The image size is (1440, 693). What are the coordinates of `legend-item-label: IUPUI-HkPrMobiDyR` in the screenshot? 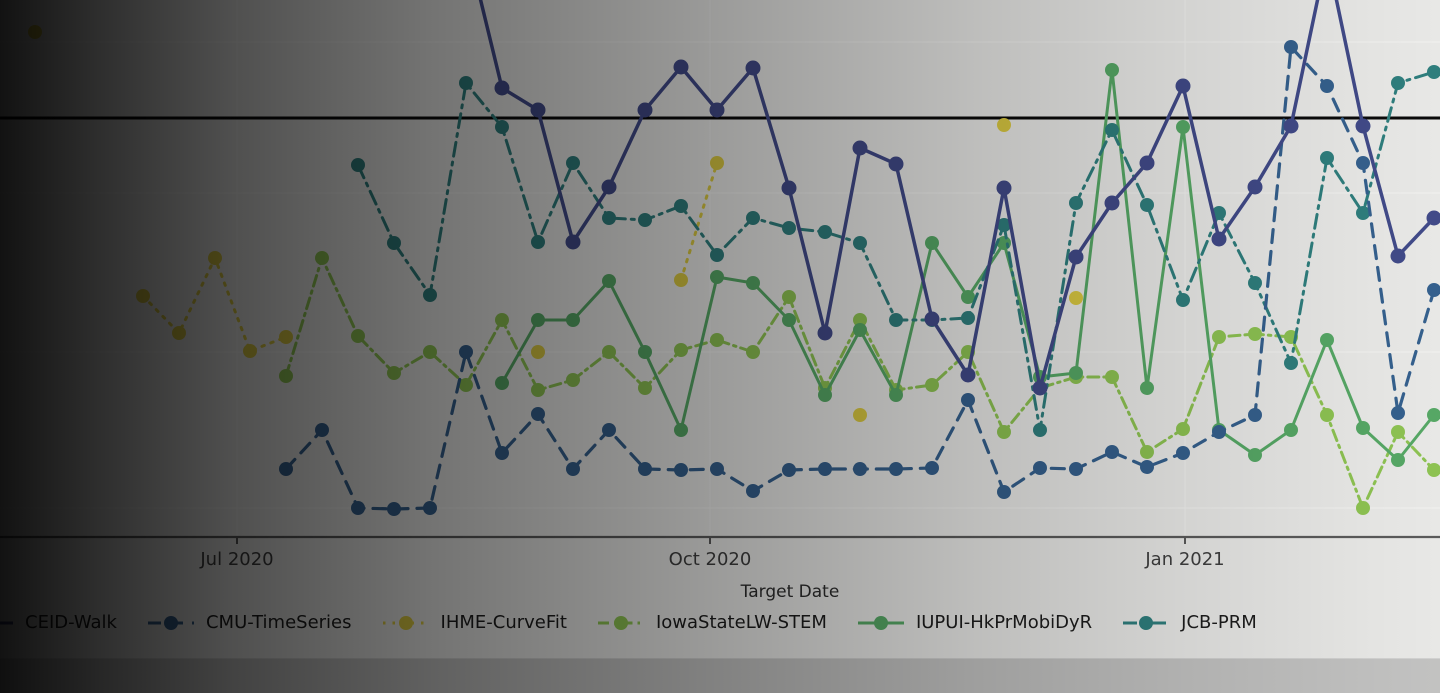 It's located at (1004, 622).